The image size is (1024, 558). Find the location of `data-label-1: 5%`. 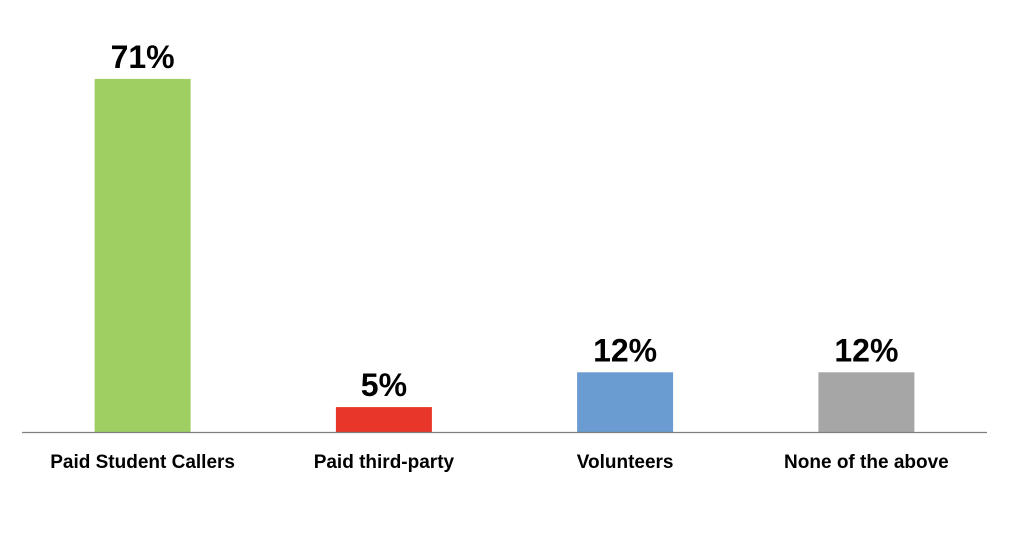

data-label-1: 5% is located at coordinates (384, 385).